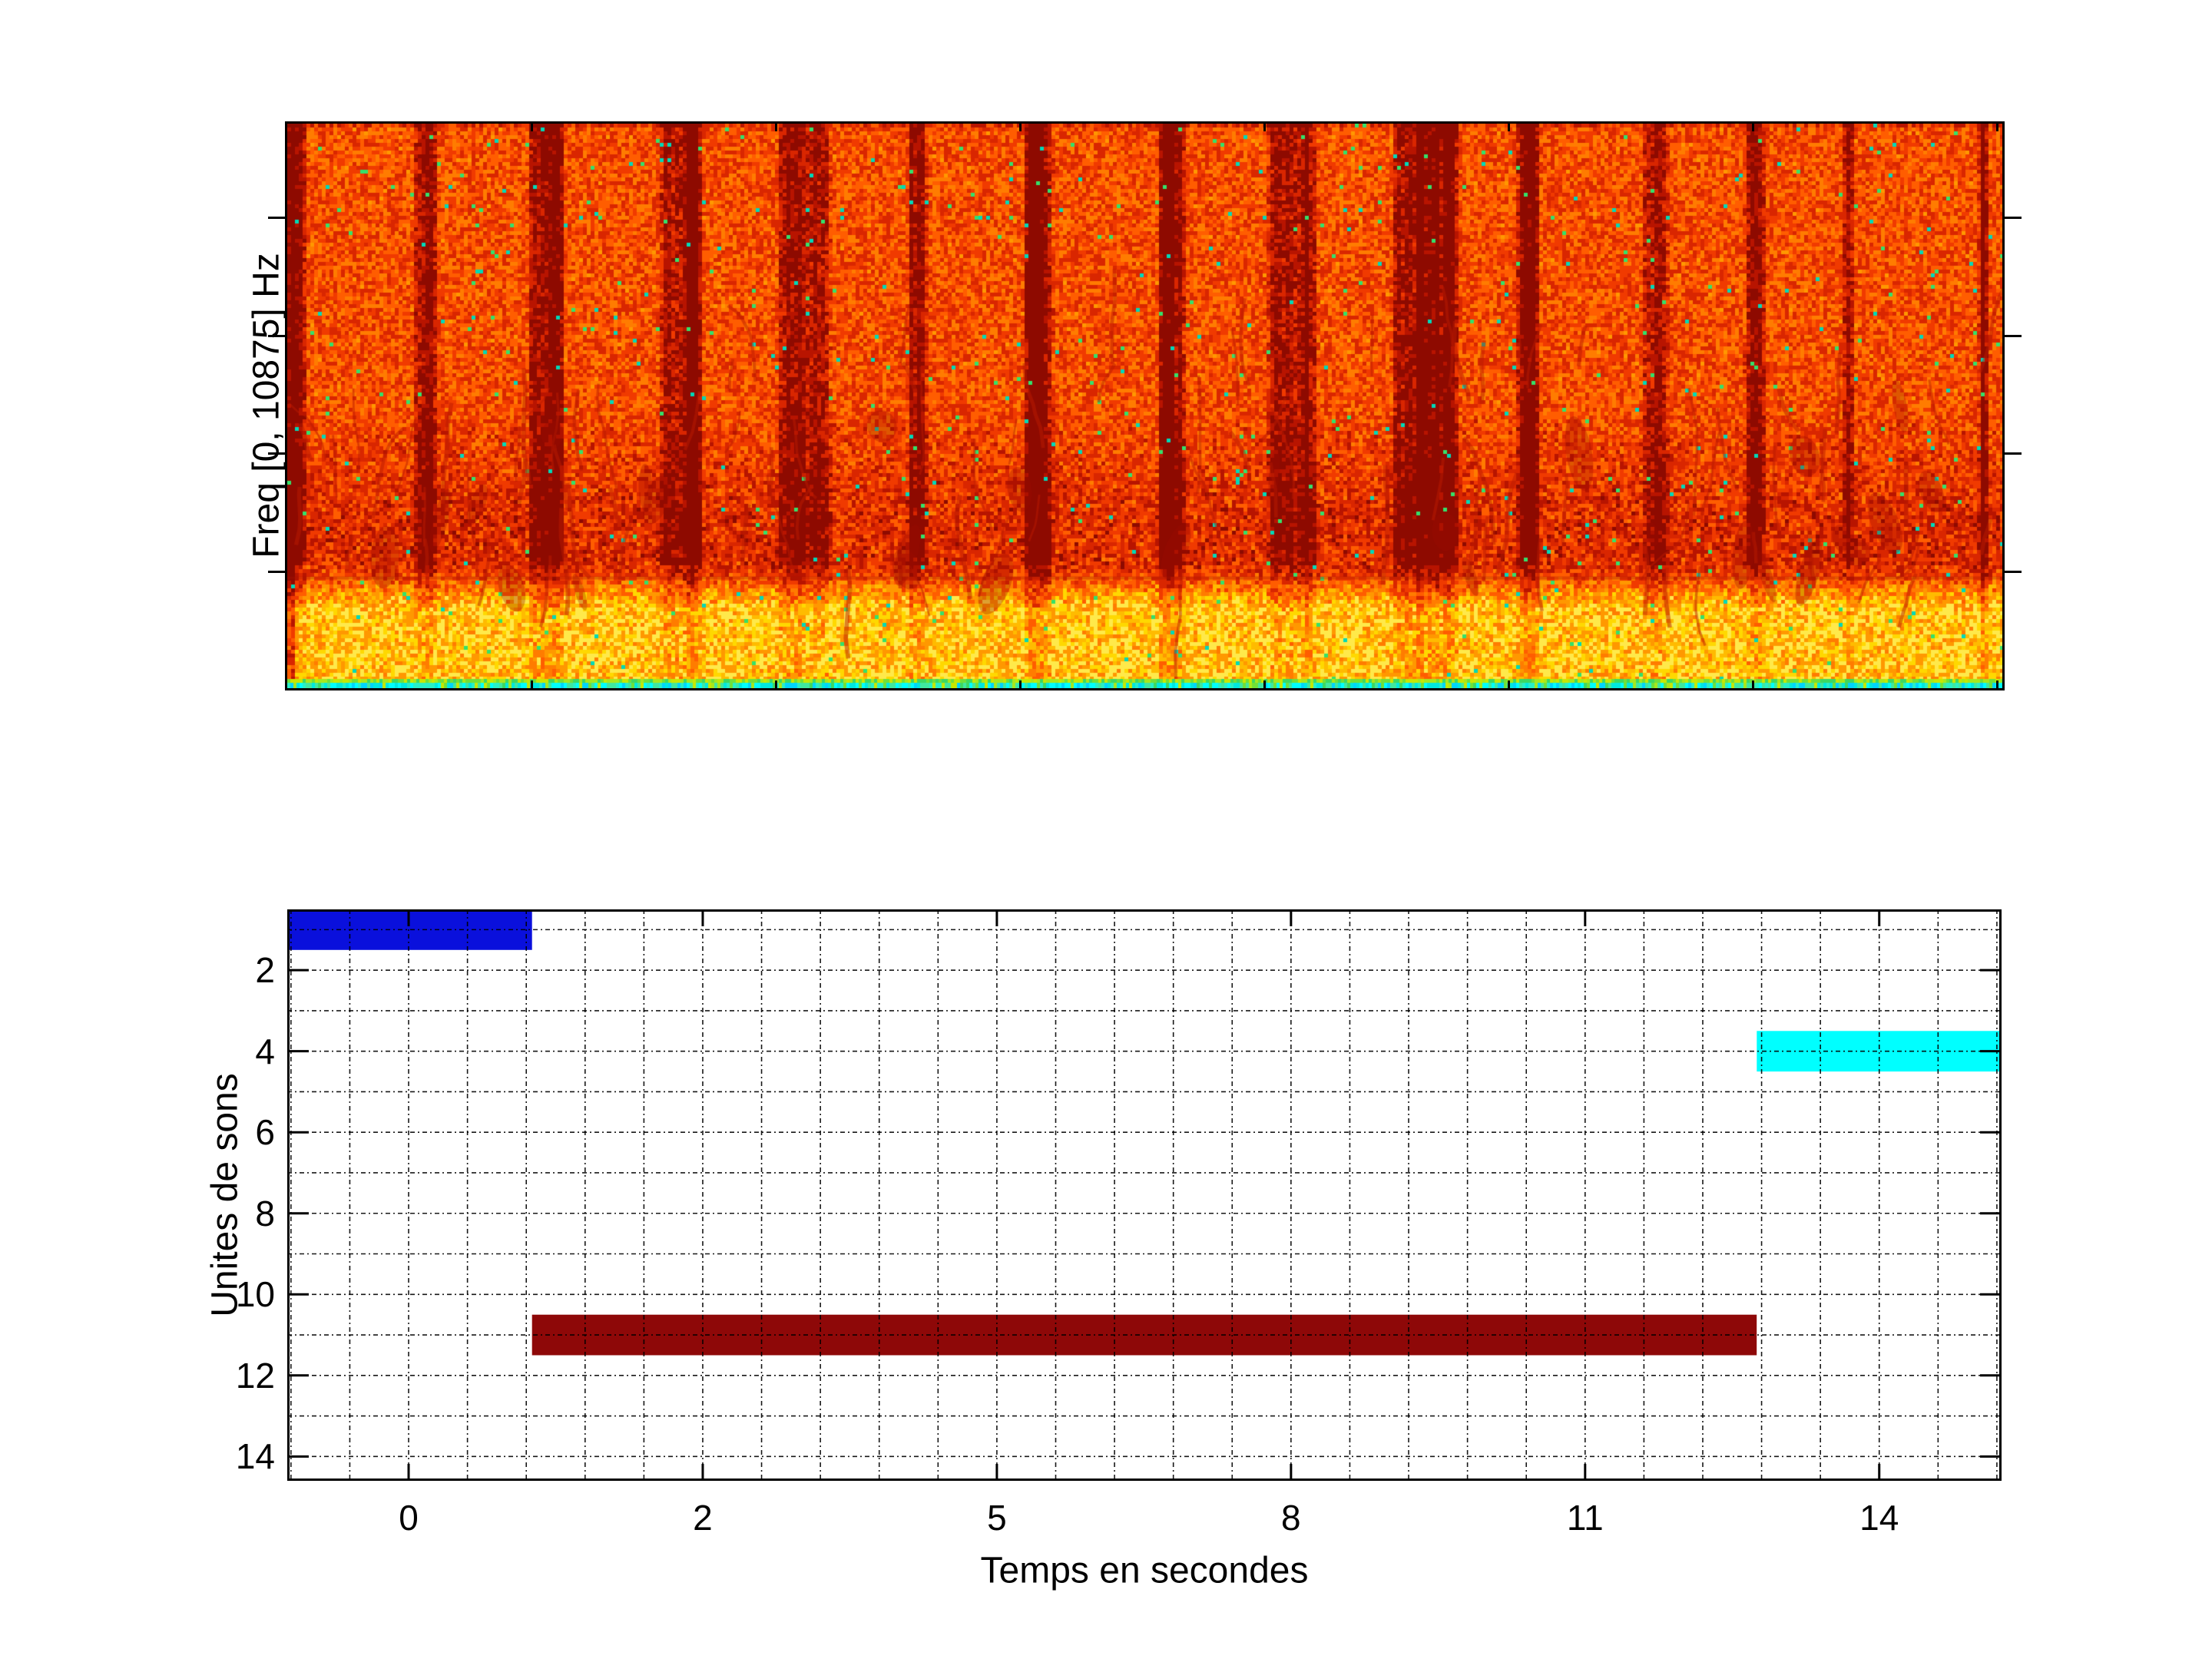  I want to click on x-tick-label-14: 14, so click(1879, 1518).